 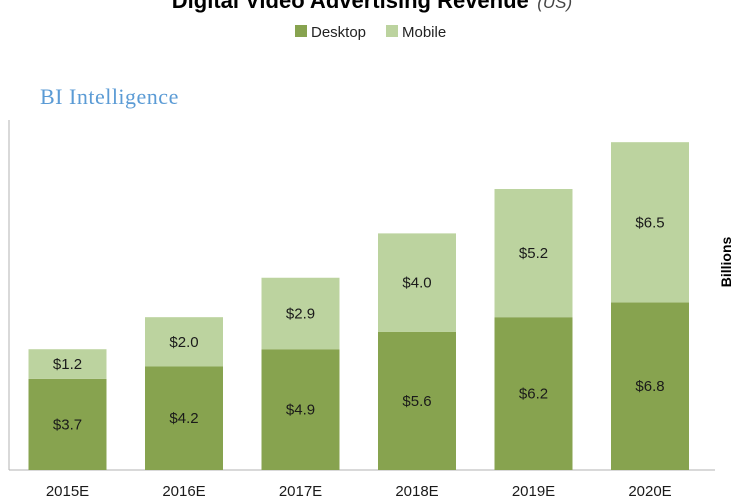 What do you see at coordinates (359, 491) in the screenshot?
I see `x-ticks: 2015E 2016E 2017E 2018E 2019E 2020E` at bounding box center [359, 491].